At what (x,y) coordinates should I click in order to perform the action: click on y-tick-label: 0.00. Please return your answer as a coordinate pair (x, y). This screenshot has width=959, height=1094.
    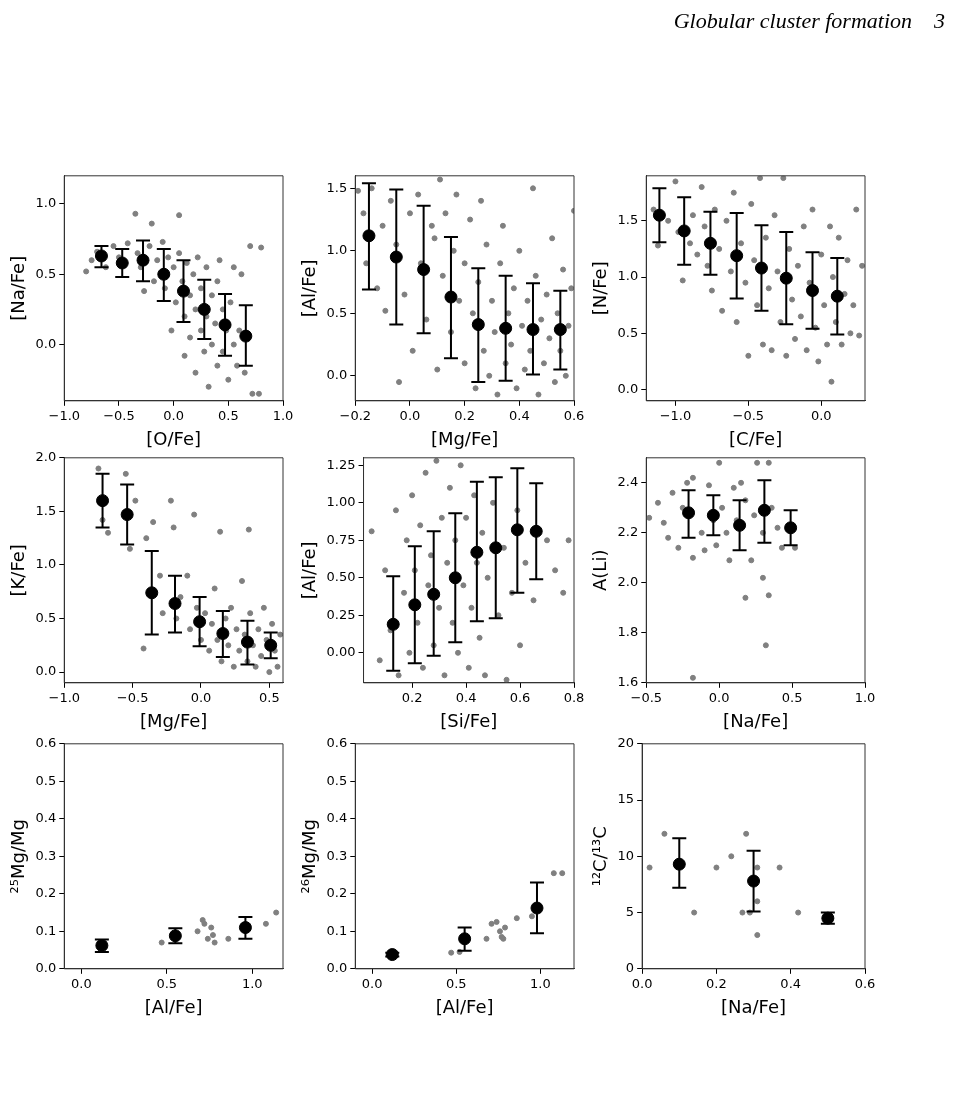
    Looking at the image, I should click on (341, 652).